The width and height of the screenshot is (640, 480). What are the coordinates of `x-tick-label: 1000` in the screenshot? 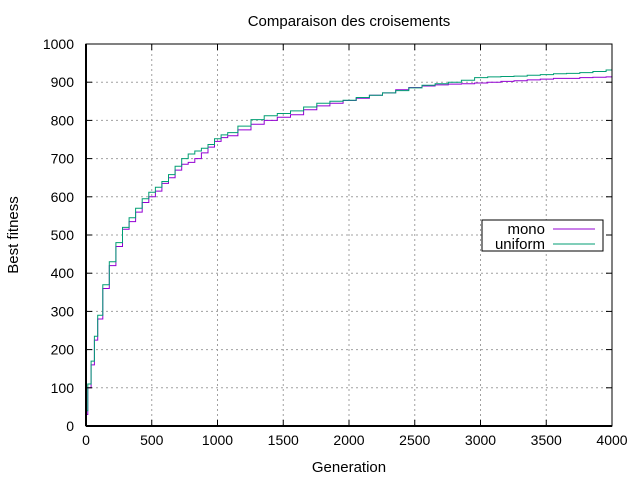 It's located at (217, 440).